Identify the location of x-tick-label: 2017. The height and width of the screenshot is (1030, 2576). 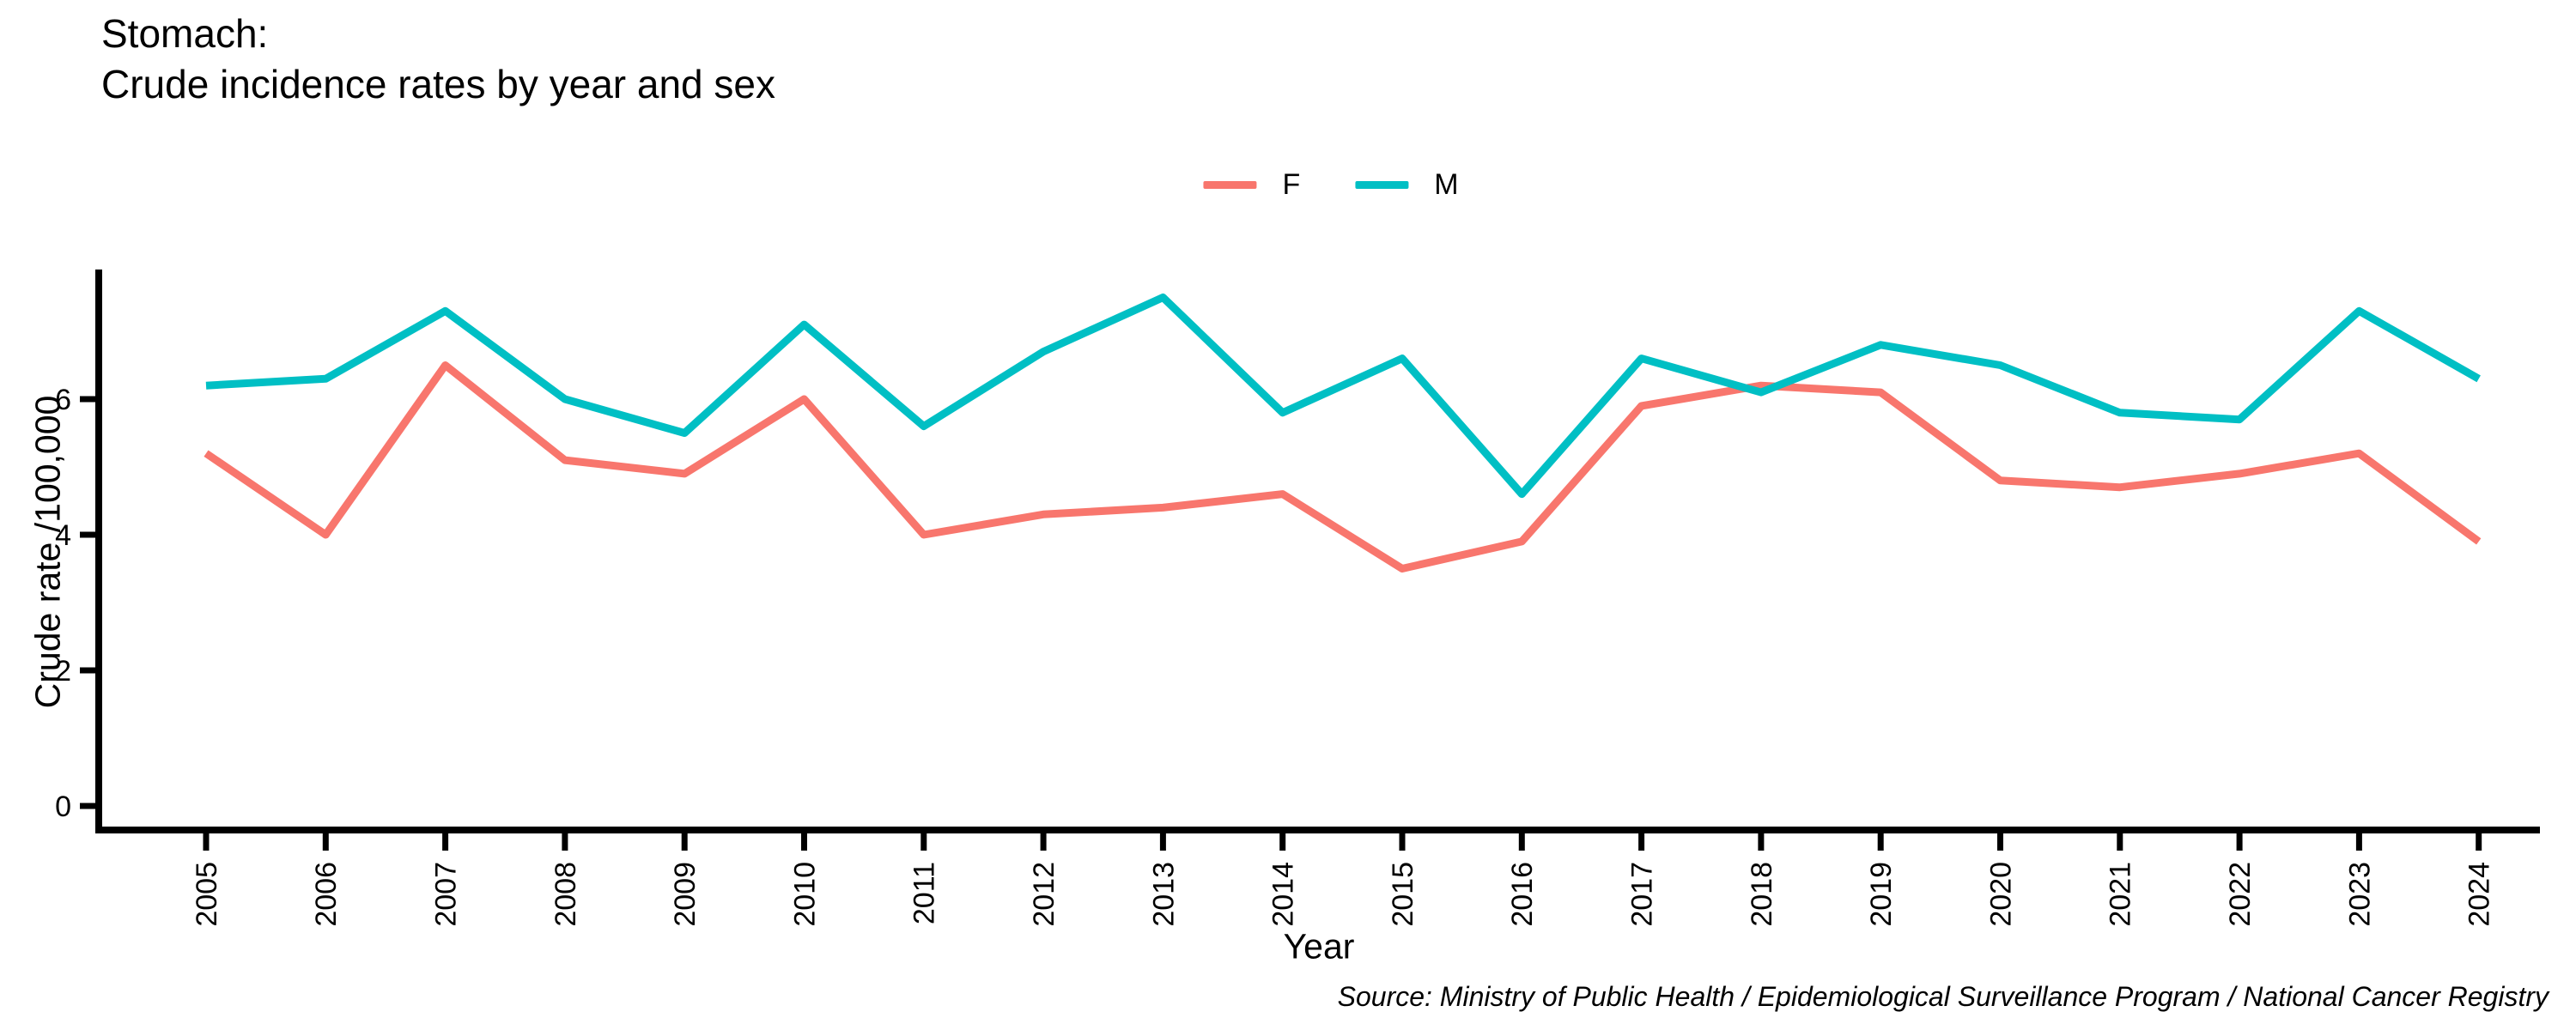
(1642, 894).